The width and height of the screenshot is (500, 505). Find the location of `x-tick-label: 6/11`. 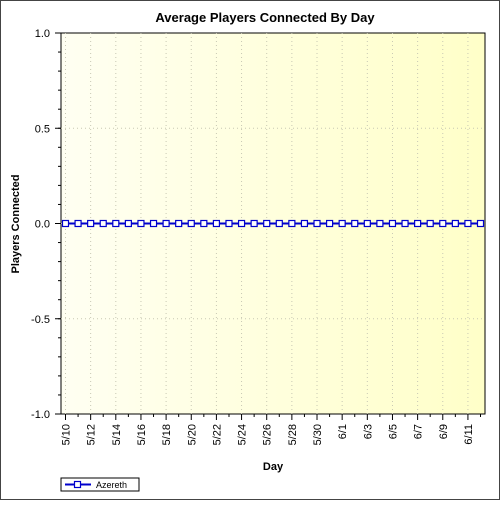

x-tick-label: 6/11 is located at coordinates (469, 434).